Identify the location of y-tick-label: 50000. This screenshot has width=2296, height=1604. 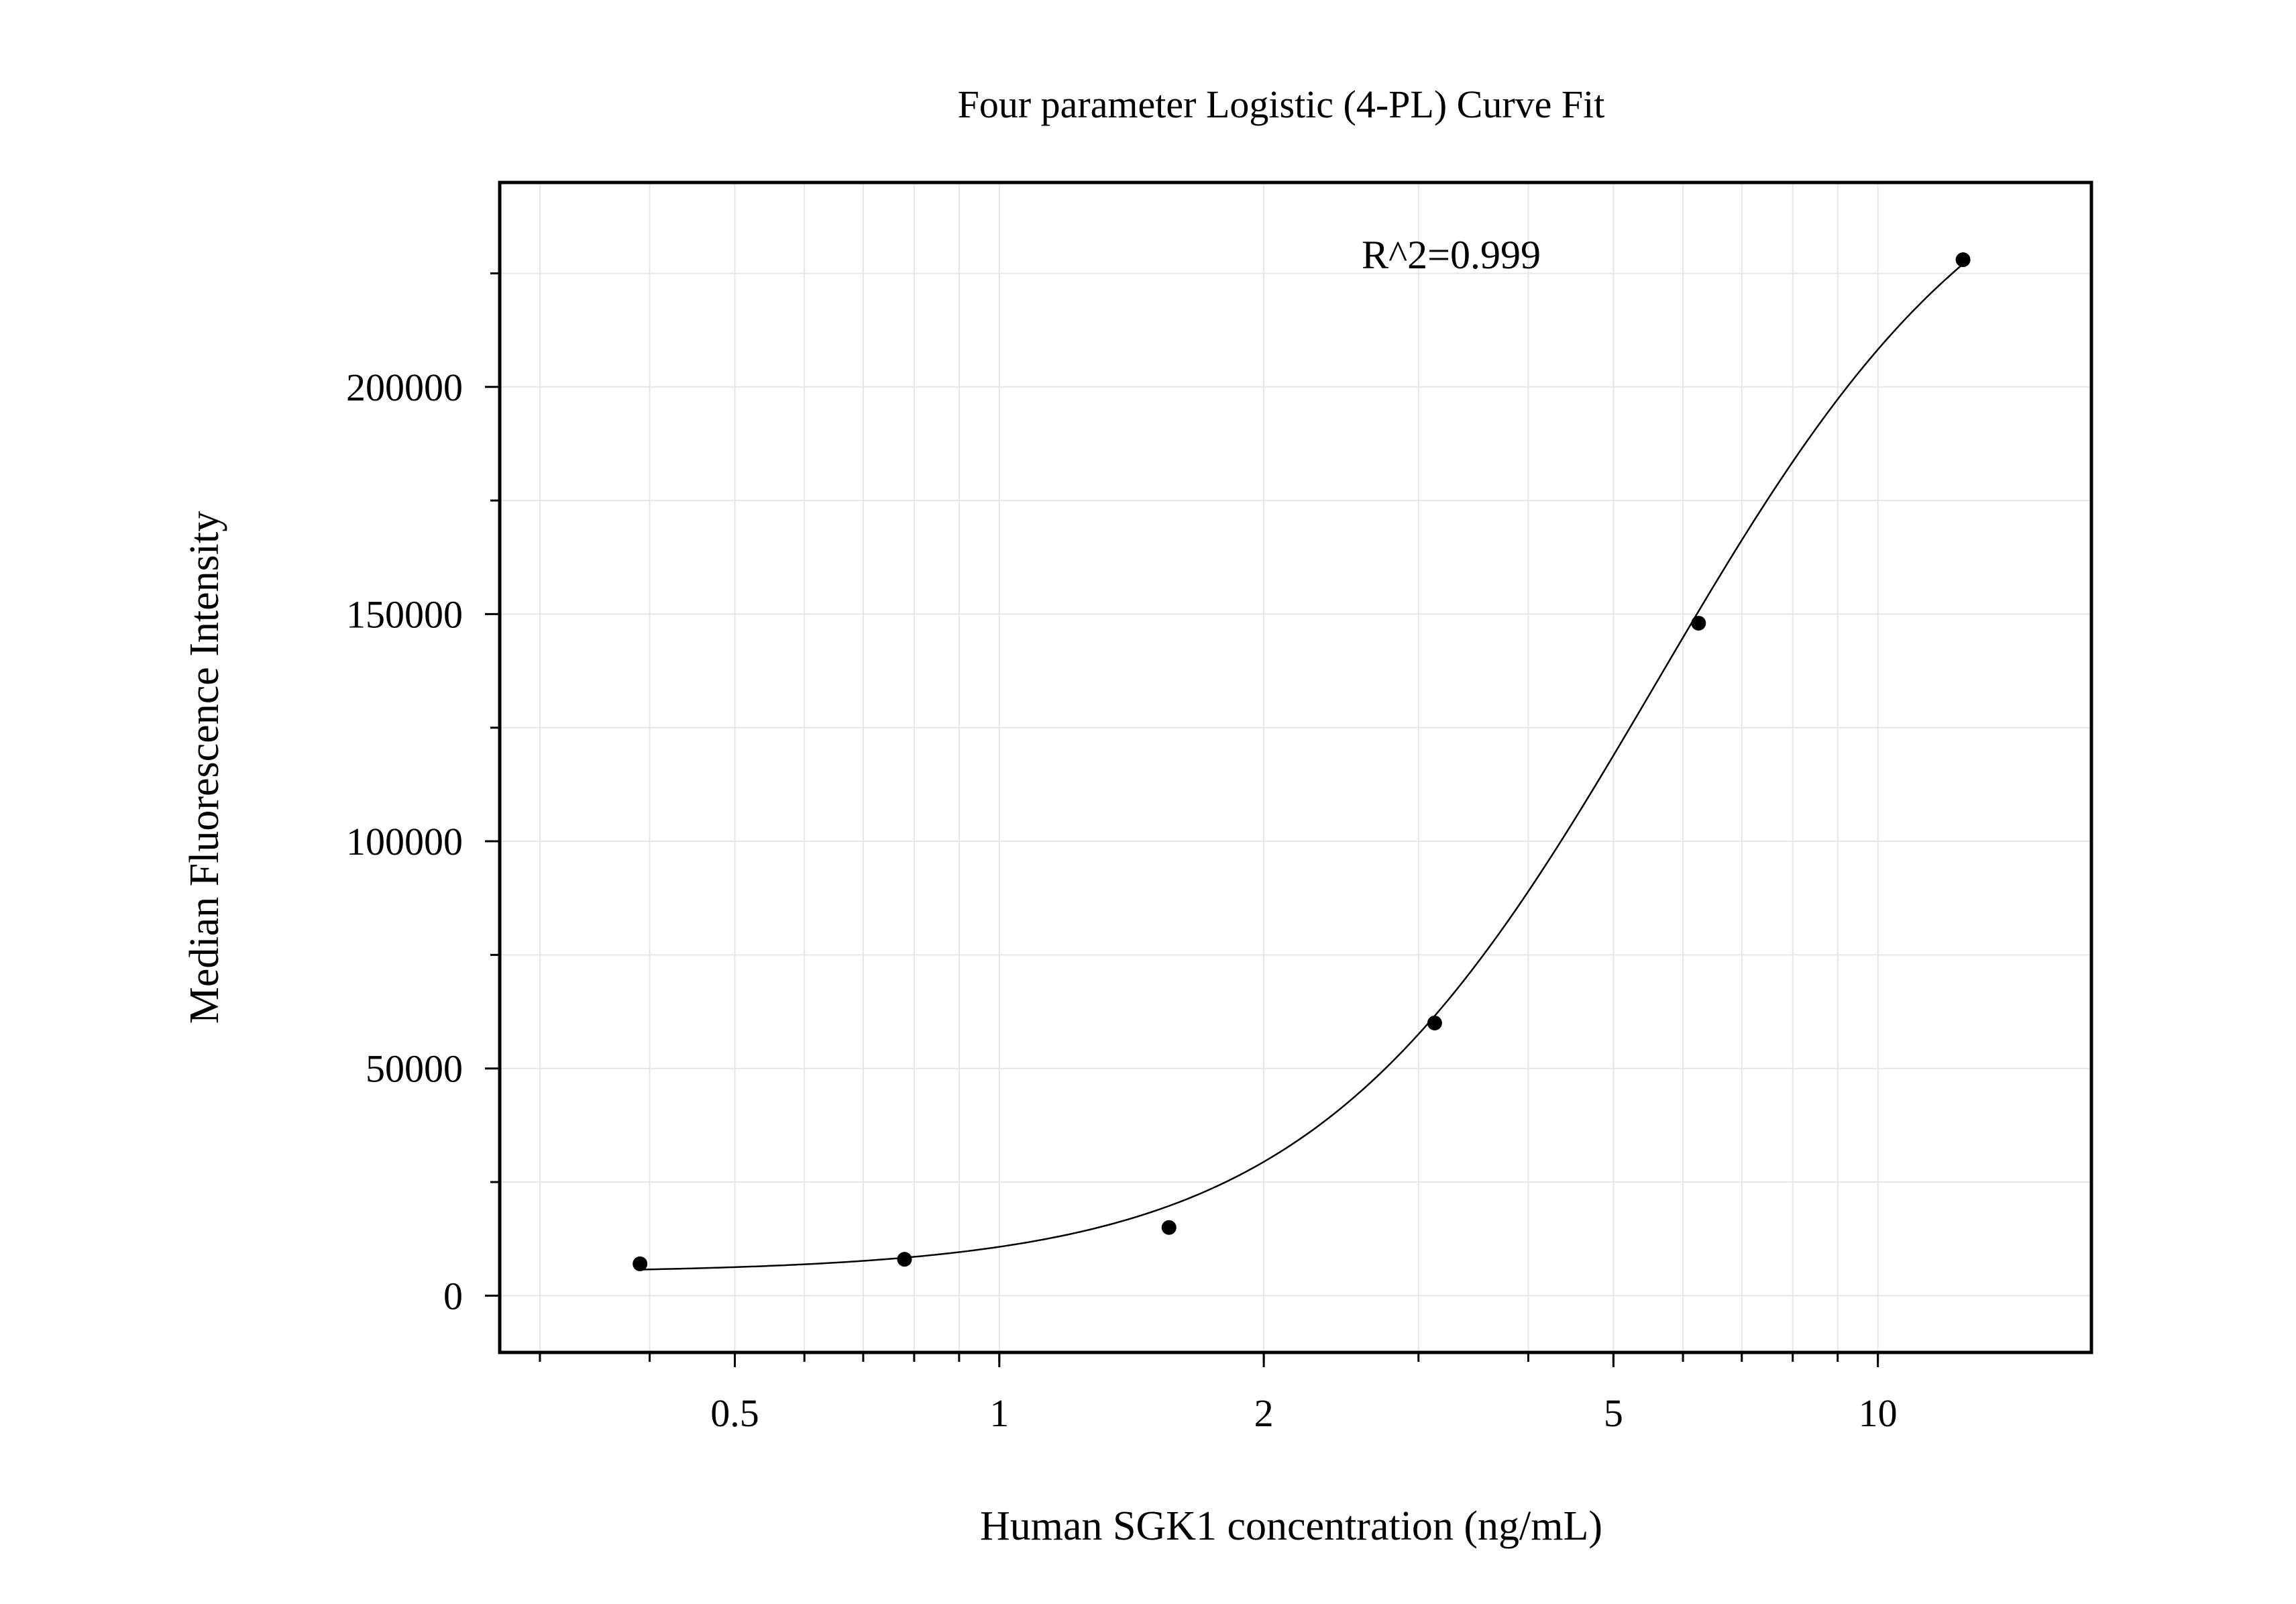
(415, 1069).